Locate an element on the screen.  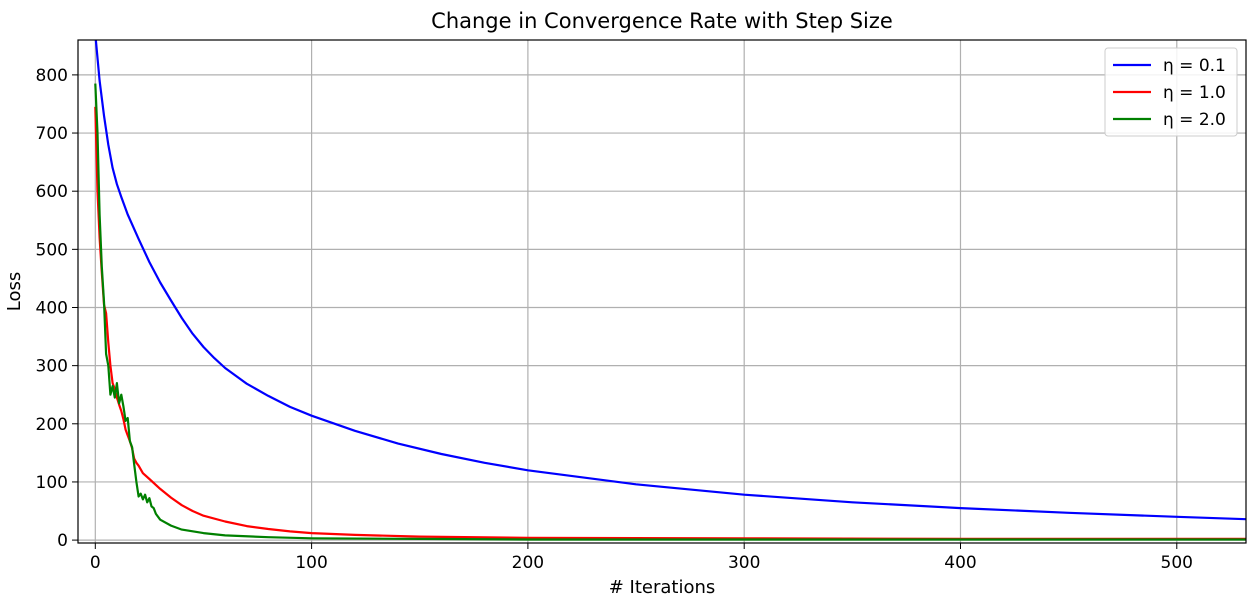
y-tick-label: 700 is located at coordinates (52, 134).